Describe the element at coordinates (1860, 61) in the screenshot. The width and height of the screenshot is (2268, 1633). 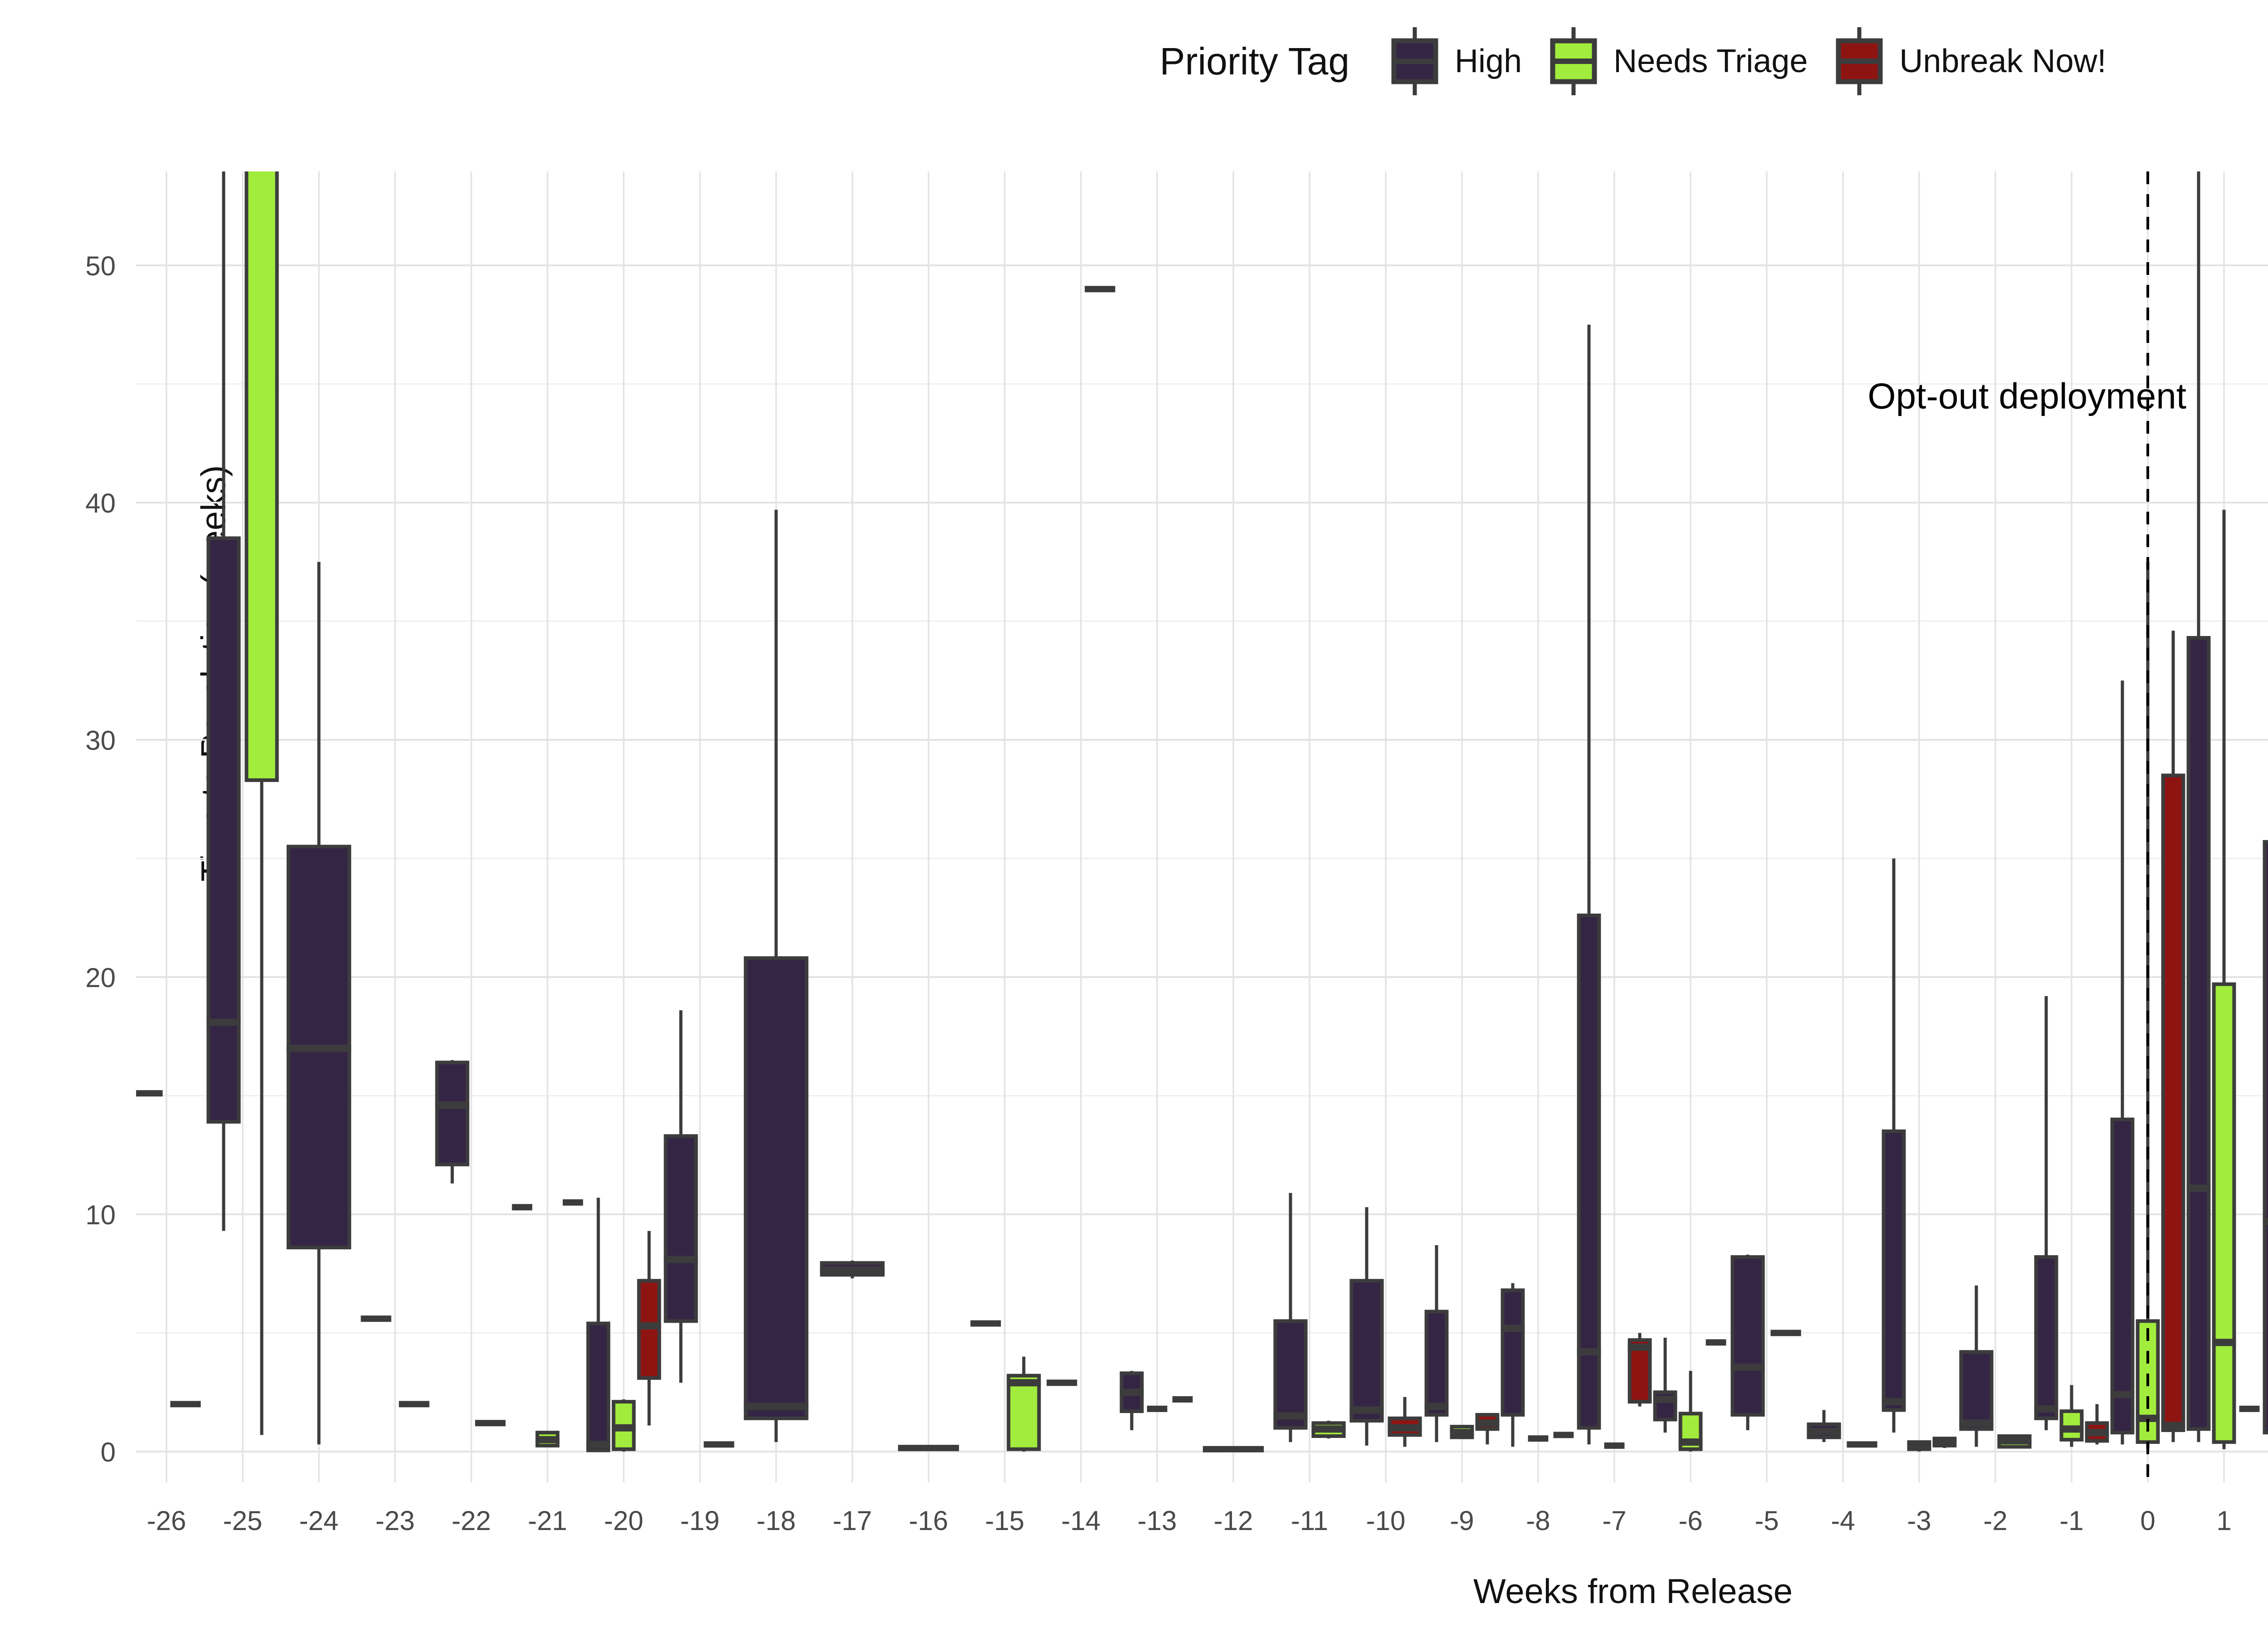
I see `boxplot-key-icon-unbreak-now` at that location.